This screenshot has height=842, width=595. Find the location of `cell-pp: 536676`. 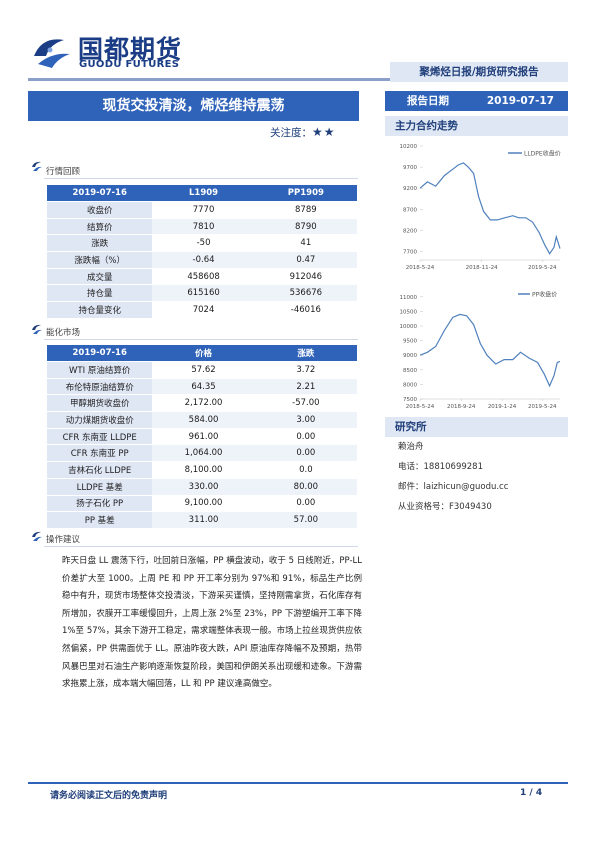

cell-pp: 536676 is located at coordinates (305, 293).